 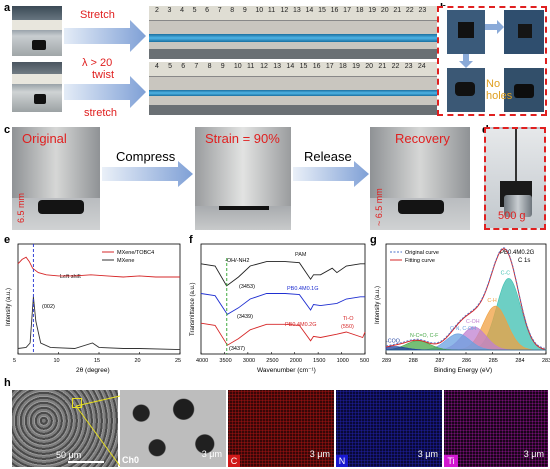 What do you see at coordinates (69, 455) in the screenshot?
I see `scale-50: 50 μm` at bounding box center [69, 455].